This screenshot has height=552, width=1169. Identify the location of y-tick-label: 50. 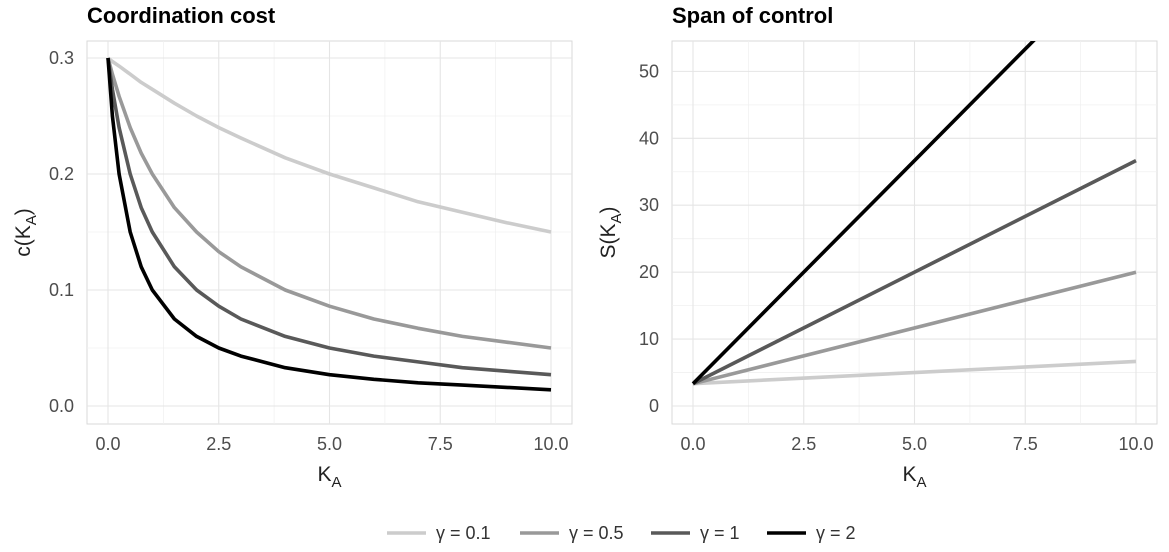
(649, 71).